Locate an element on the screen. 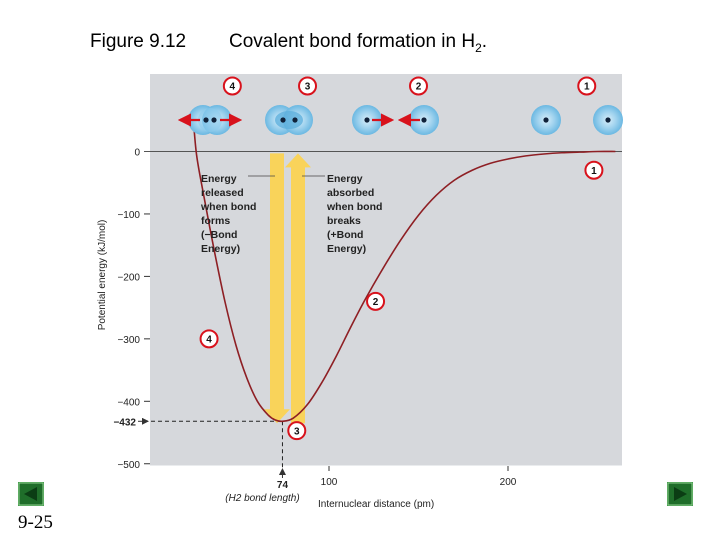  bond-length-value: 74 is located at coordinates (283, 485).